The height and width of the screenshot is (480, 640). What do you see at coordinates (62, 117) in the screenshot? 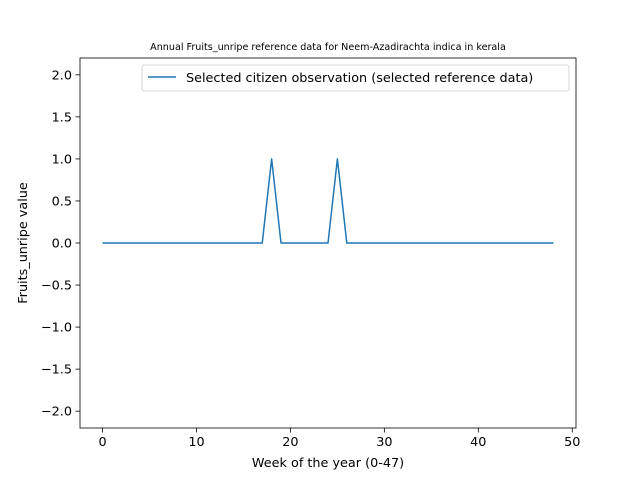
I see `y-tick-label: 1.5` at bounding box center [62, 117].